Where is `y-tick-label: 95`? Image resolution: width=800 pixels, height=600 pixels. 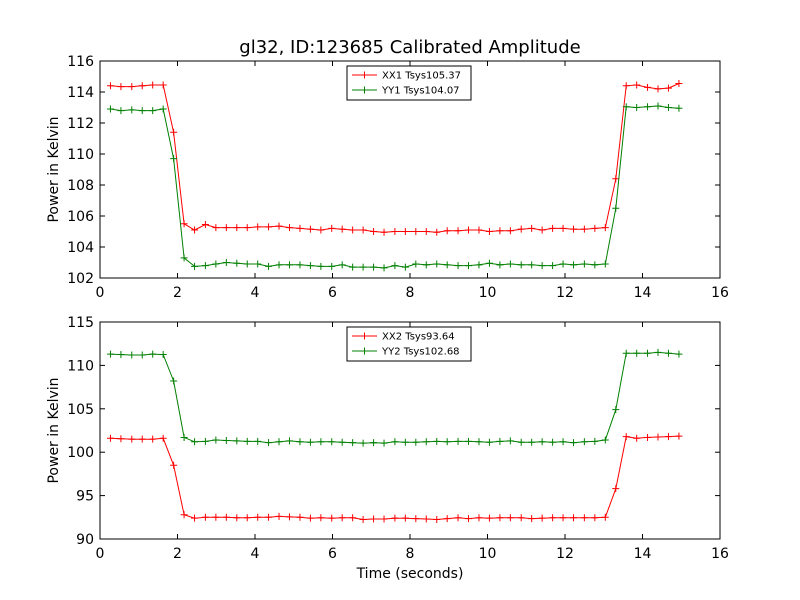 y-tick-label: 95 is located at coordinates (85, 497).